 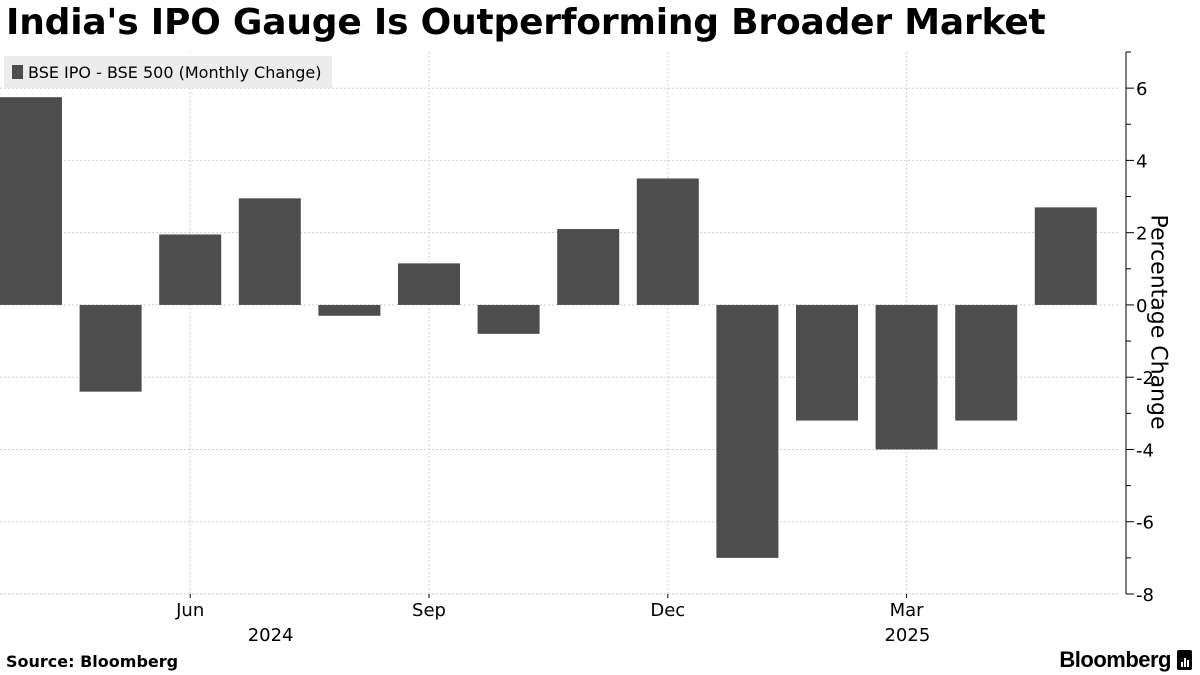 What do you see at coordinates (907, 635) in the screenshot?
I see `x-year-label: 2025` at bounding box center [907, 635].